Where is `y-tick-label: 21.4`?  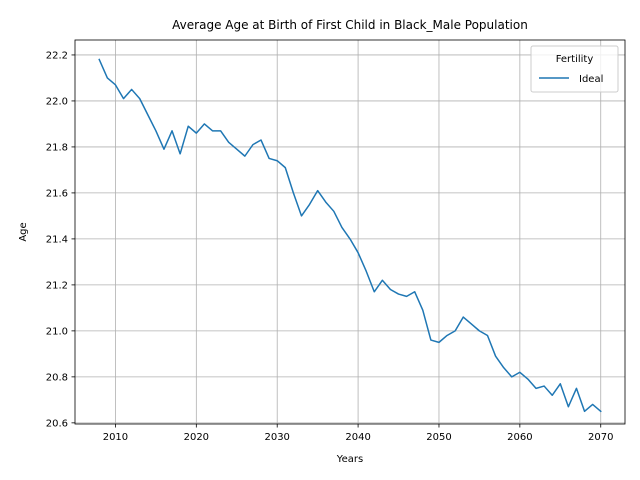
y-tick-label: 21.4 is located at coordinates (57, 239).